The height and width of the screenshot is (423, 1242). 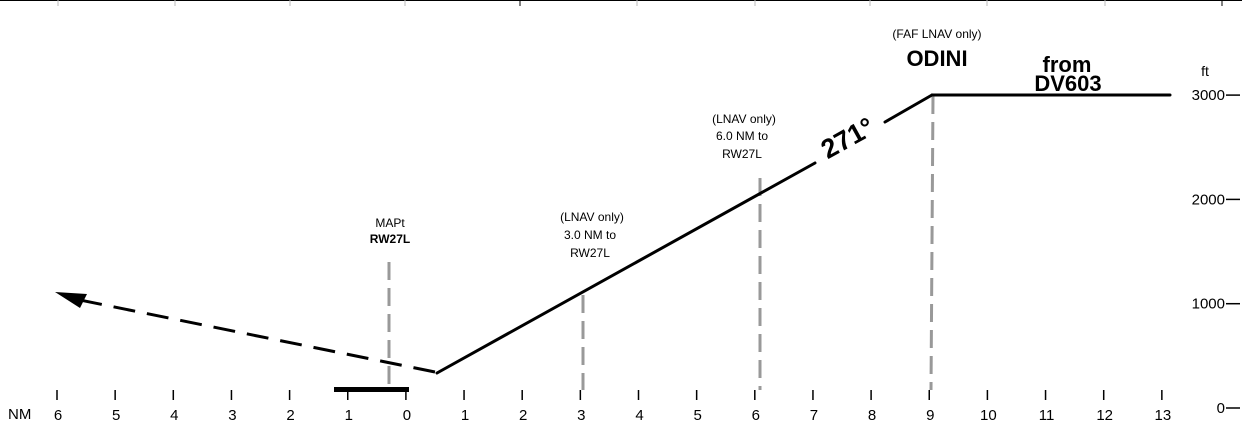 I want to click on step3-label-line2: 3.0 NM to, so click(x=590, y=235).